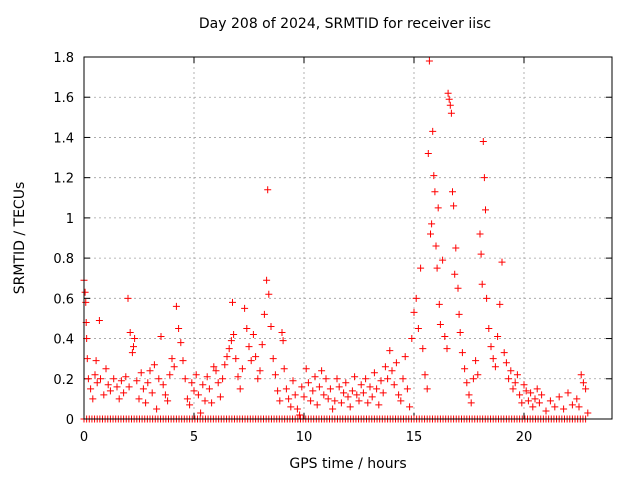 This screenshot has height=480, width=640. Describe the element at coordinates (63, 340) in the screenshot. I see `y-tick-label: 0.4` at that location.